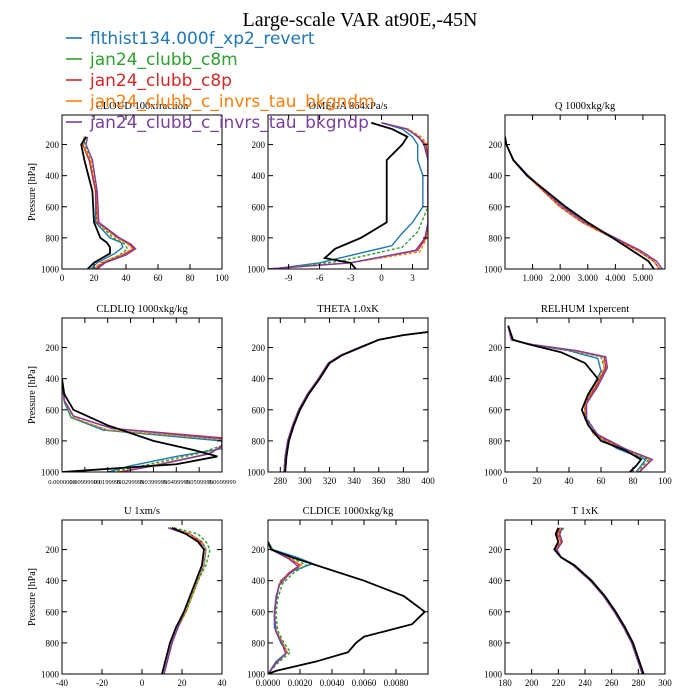 The image size is (700, 700). Describe the element at coordinates (585, 683) in the screenshot. I see `x-tick-label: 240` at that location.